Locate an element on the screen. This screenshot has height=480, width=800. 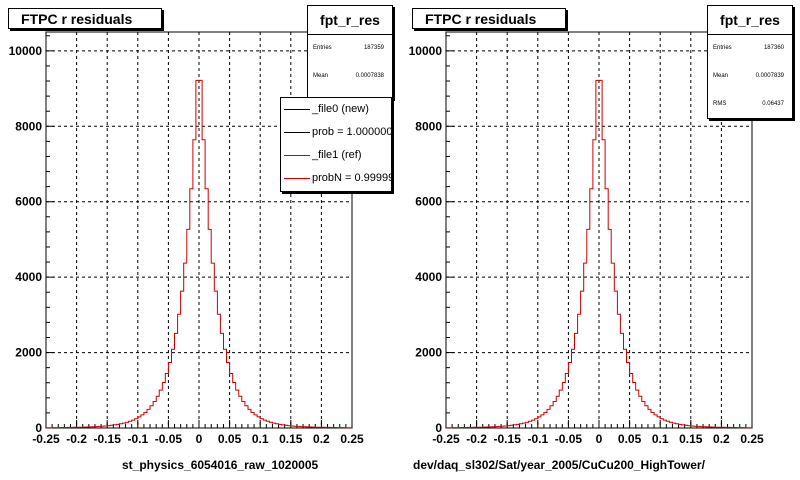
panel-2-stats-row-entries: Entries 187360 is located at coordinates (750, 49).